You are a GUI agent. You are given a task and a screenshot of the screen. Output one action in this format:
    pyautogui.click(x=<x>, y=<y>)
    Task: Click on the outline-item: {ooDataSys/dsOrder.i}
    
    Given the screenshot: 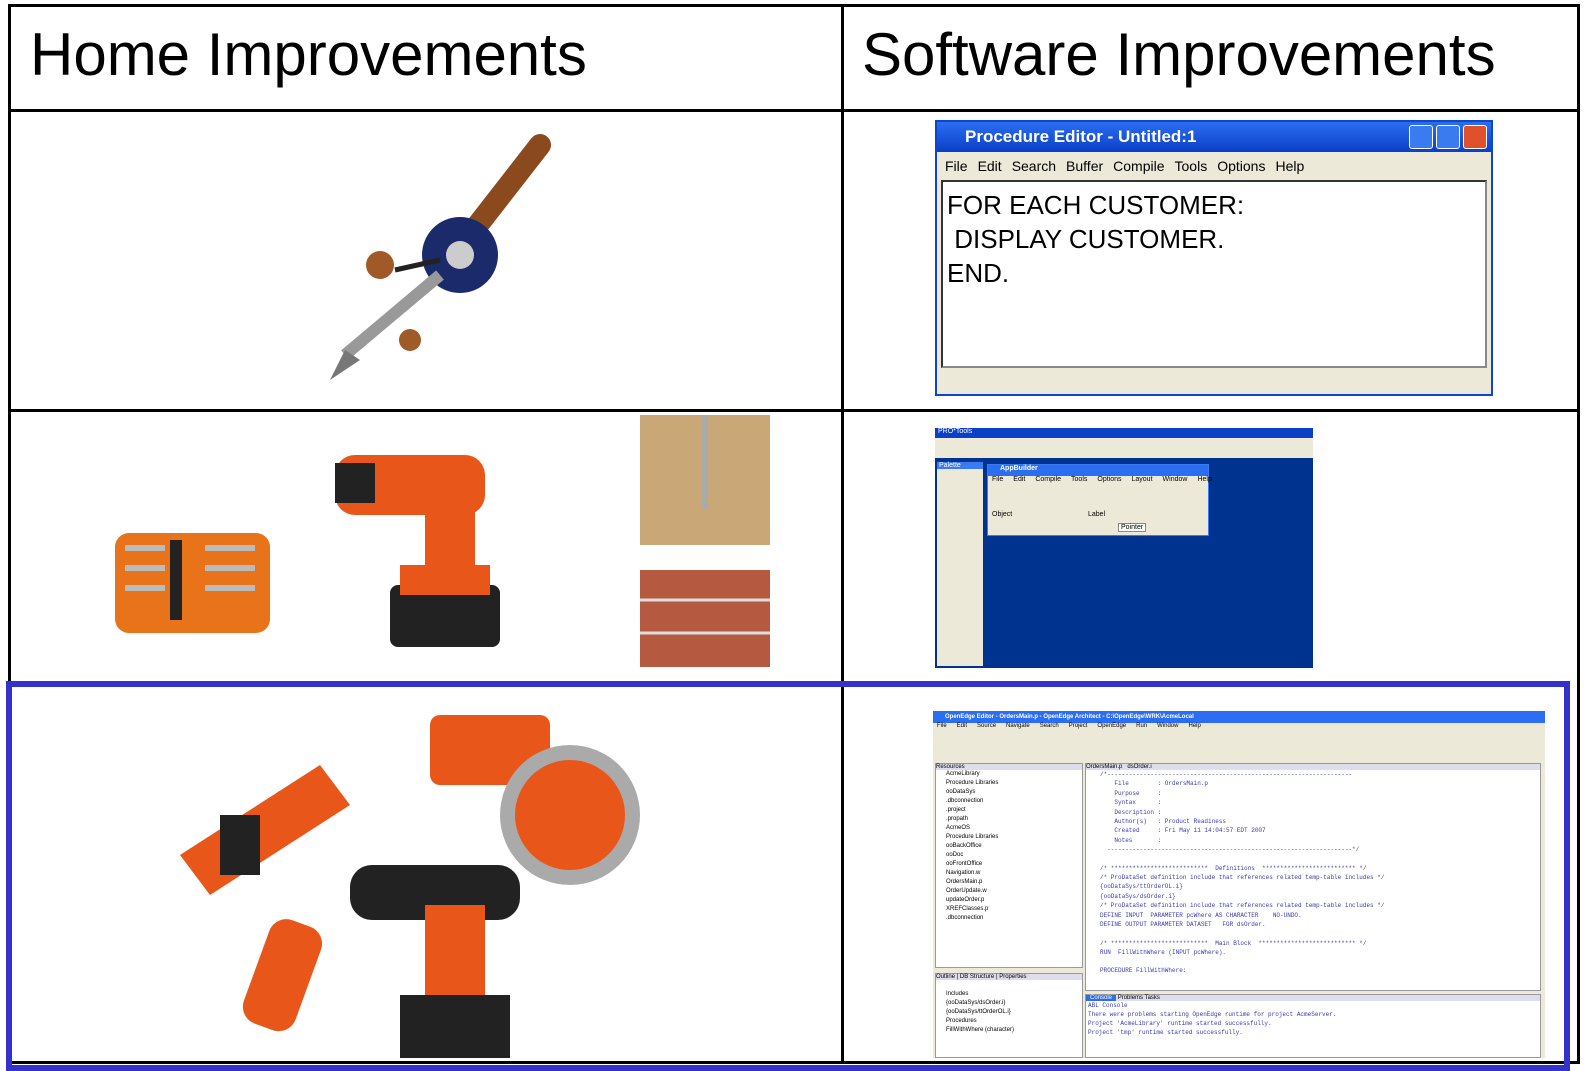 What is the action you would take?
    pyautogui.click(x=976, y=1003)
    